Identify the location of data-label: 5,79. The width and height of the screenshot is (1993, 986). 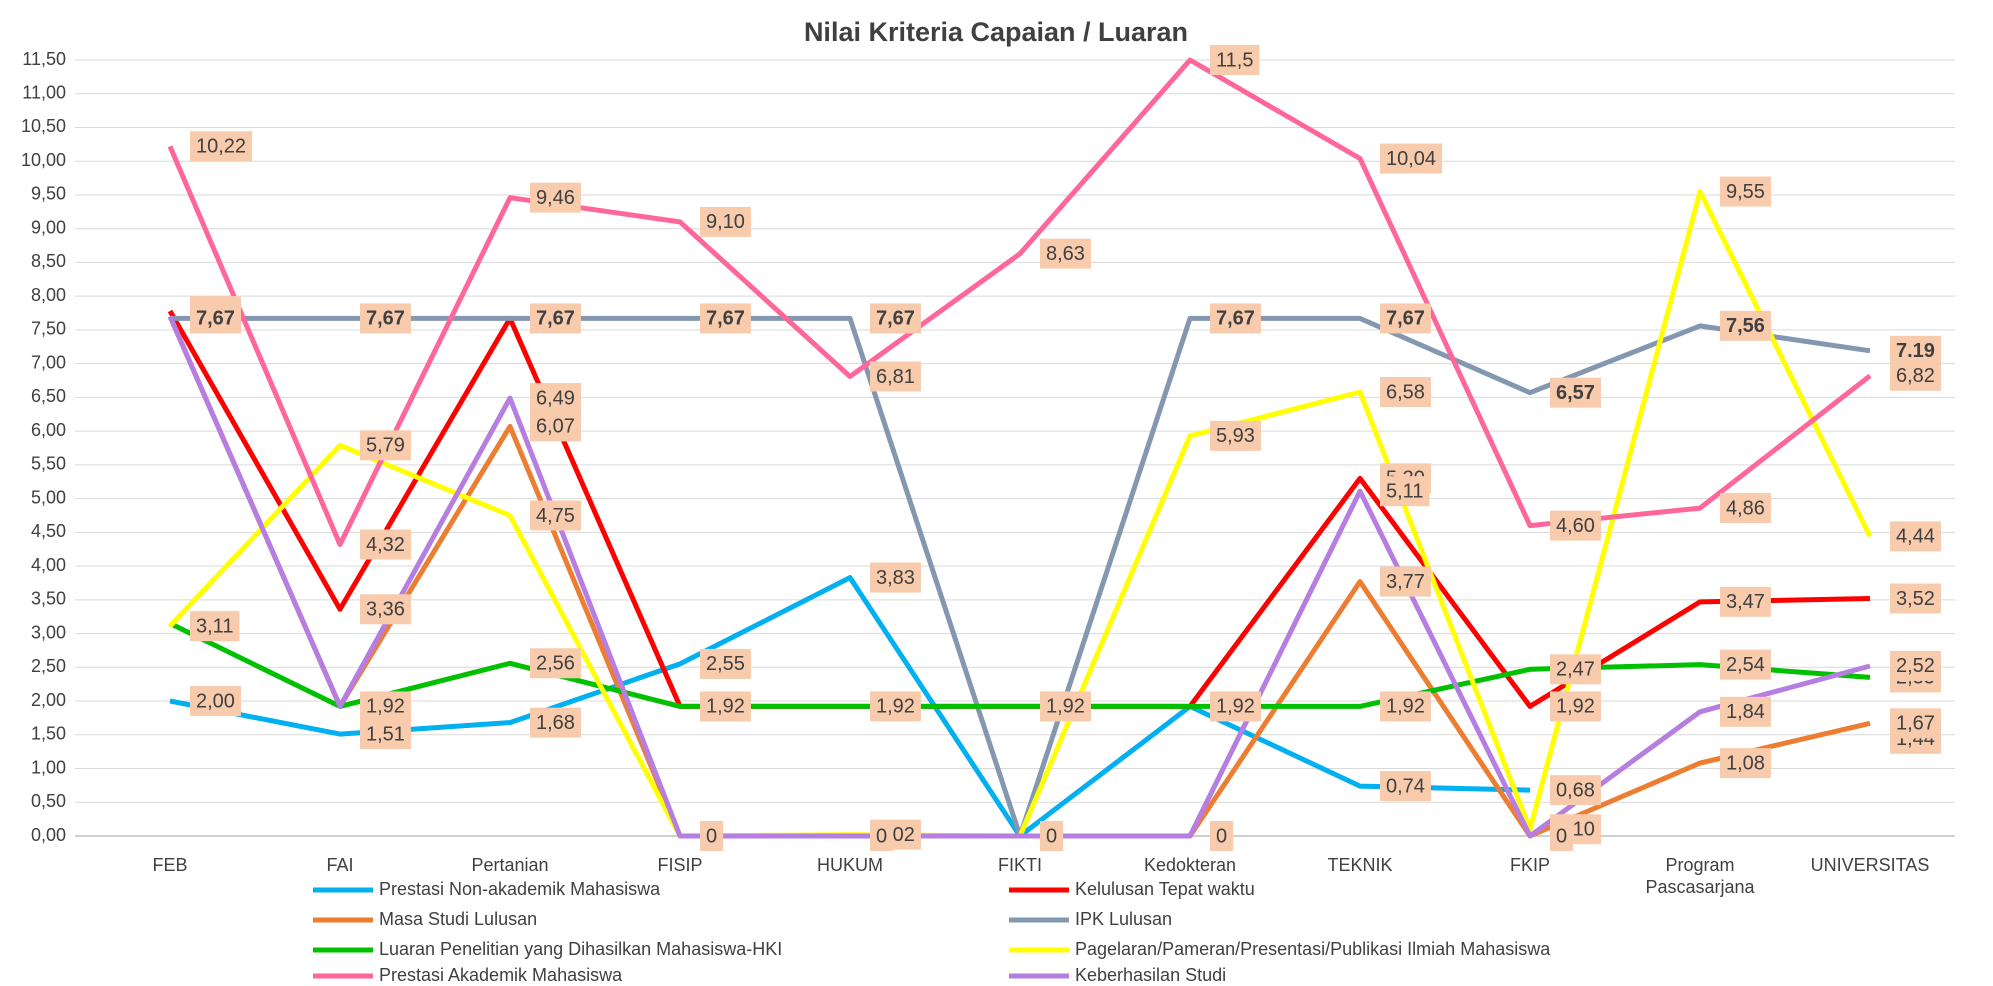
(385, 445).